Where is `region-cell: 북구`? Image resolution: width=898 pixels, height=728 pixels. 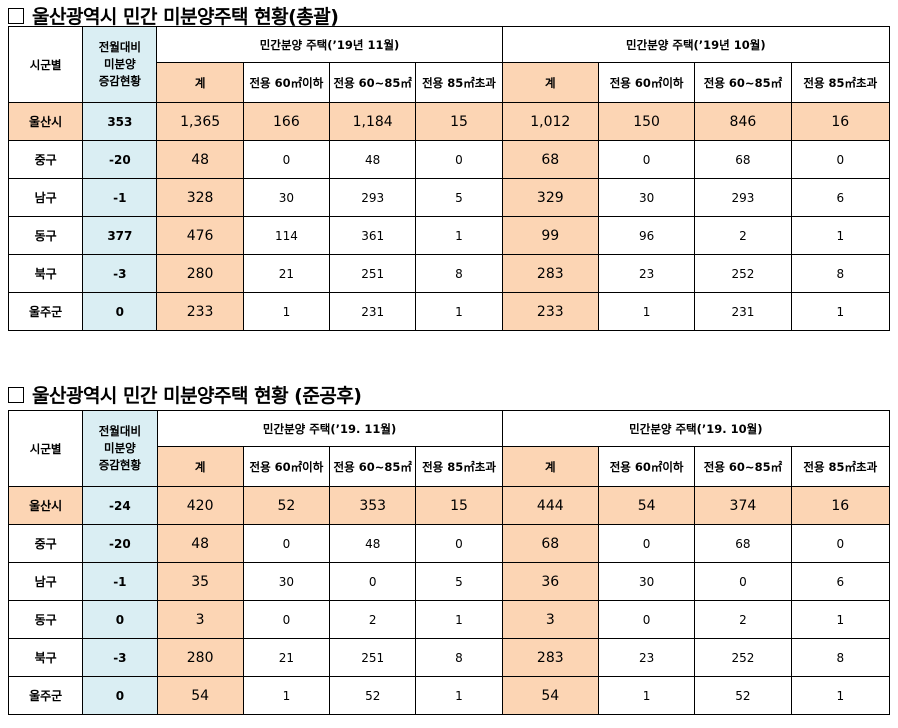
region-cell: 북구 is located at coordinates (45, 273).